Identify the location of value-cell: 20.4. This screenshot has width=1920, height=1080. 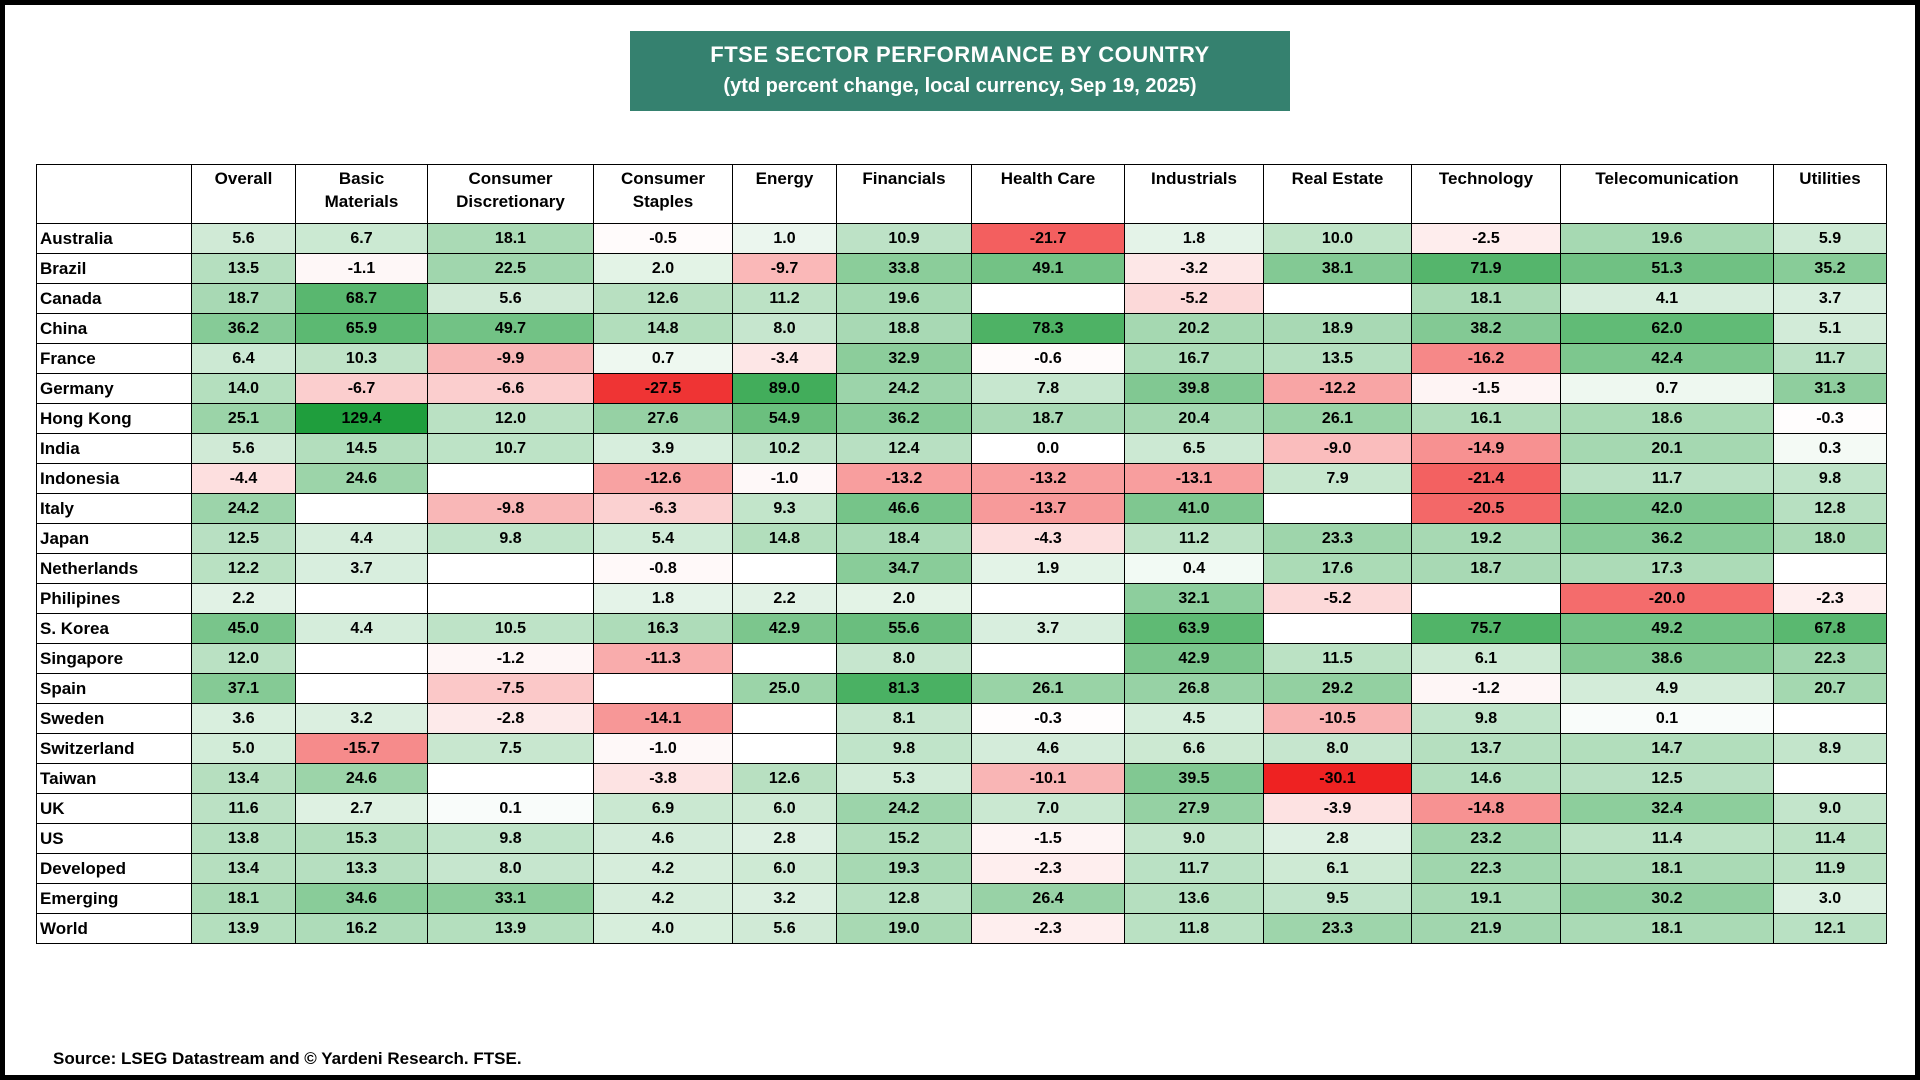
(1194, 418).